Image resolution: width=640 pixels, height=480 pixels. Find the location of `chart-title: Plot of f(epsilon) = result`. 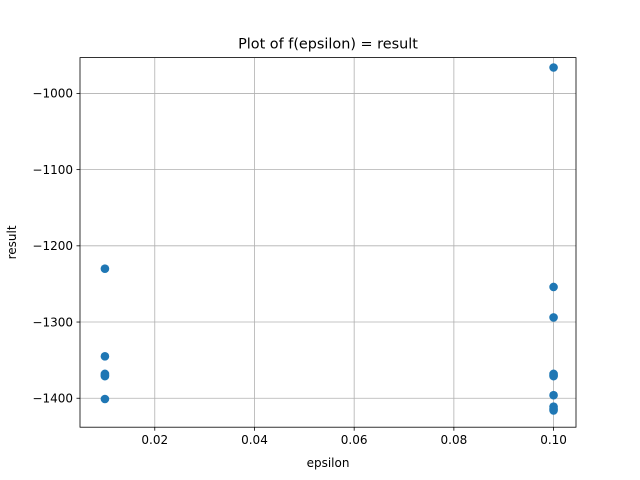

chart-title: Plot of f(epsilon) = result is located at coordinates (328, 45).